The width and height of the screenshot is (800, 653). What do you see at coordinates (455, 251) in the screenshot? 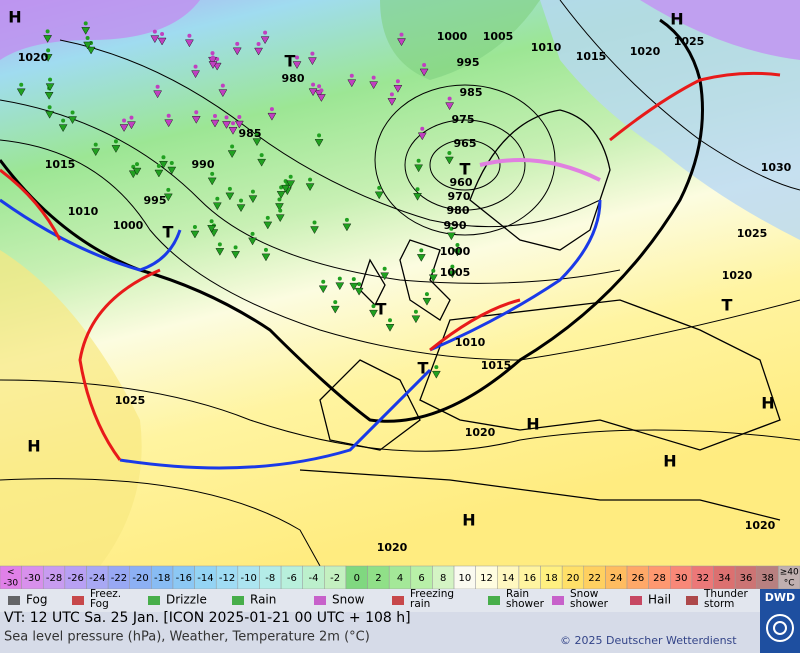
I see `isobar-label: 1000` at bounding box center [455, 251].